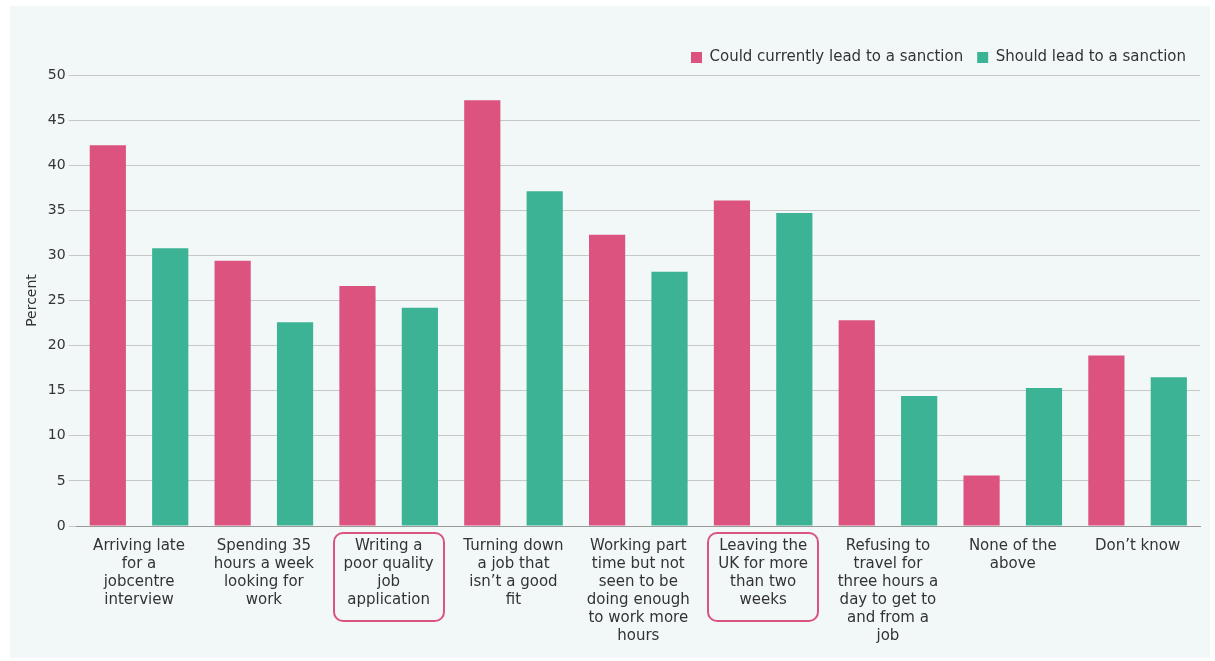 Image resolution: width=1215 pixels, height=661 pixels. I want to click on y-tick-label: 10, so click(56, 434).